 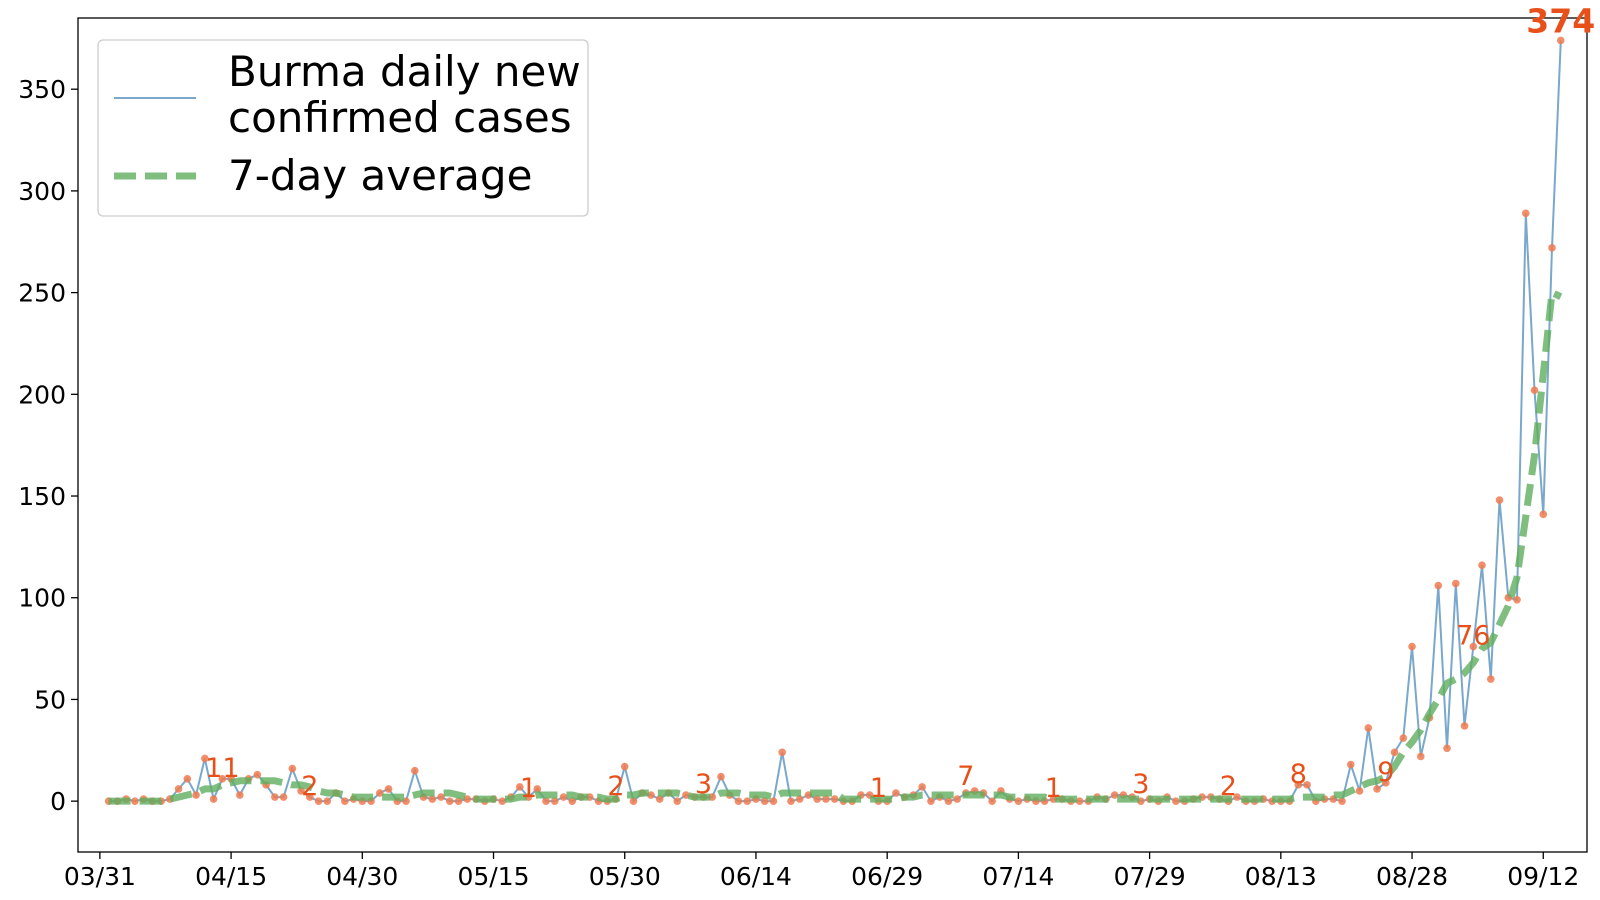 I want to click on x-tick-label: 03/31, so click(x=100, y=876).